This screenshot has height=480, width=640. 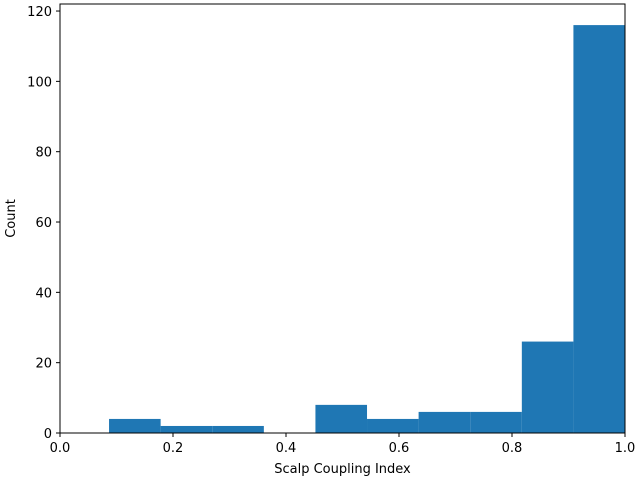 I want to click on x-tick-label: 0.4, so click(x=286, y=448).